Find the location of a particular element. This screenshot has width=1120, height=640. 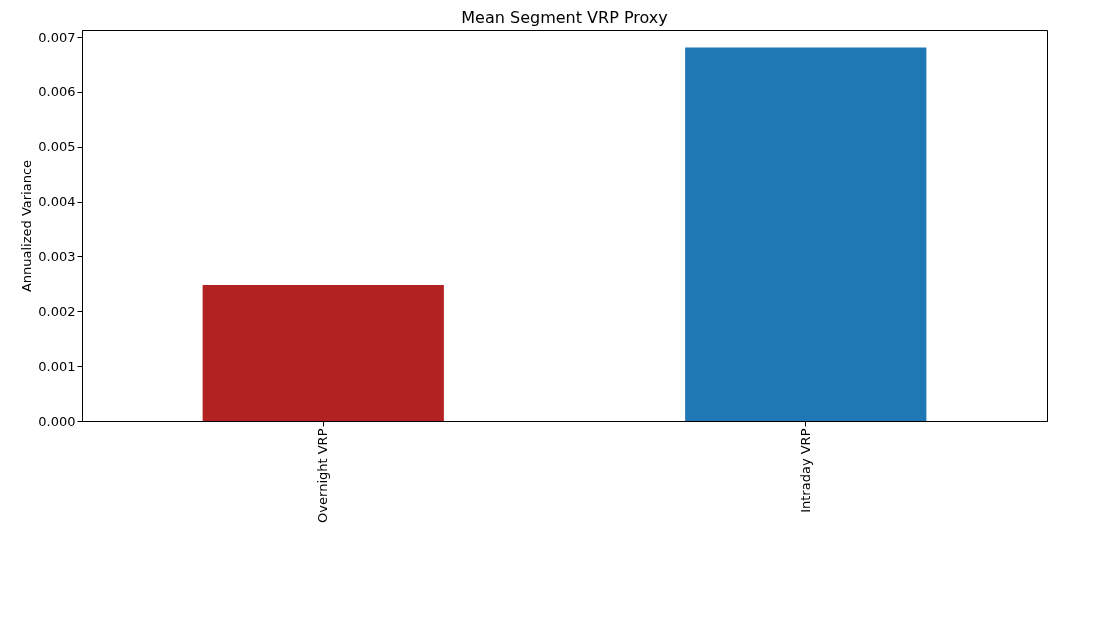

y-tick-label: 0.000 is located at coordinates (57, 421).